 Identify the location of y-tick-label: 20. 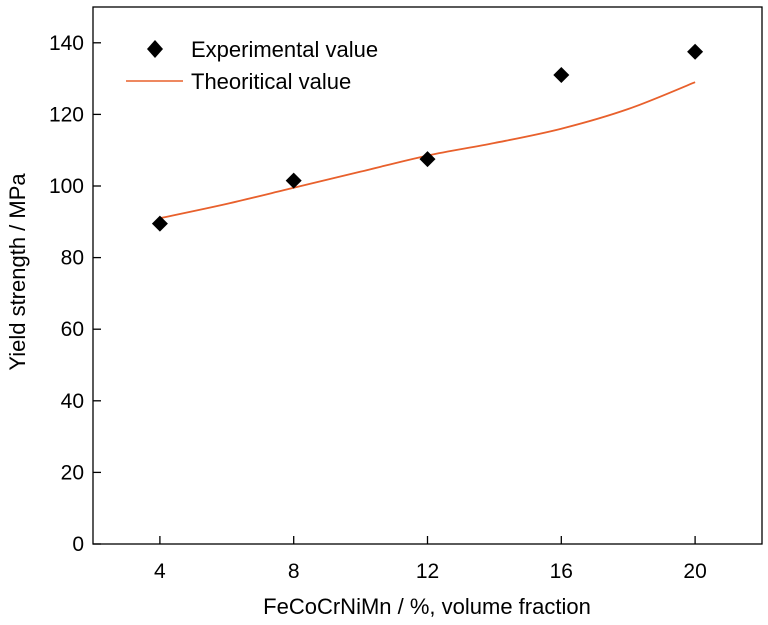
(72, 472).